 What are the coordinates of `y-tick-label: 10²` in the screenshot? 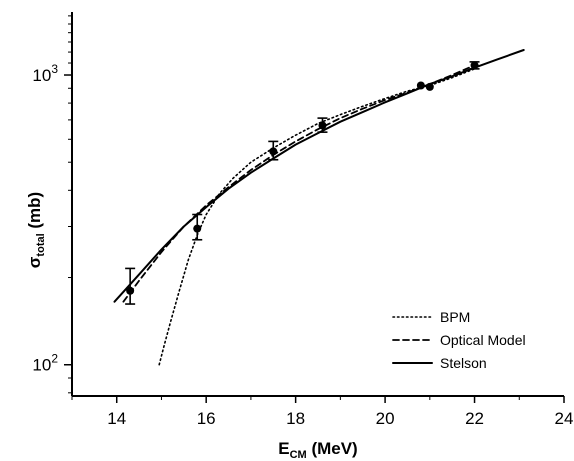 It's located at (45, 363).